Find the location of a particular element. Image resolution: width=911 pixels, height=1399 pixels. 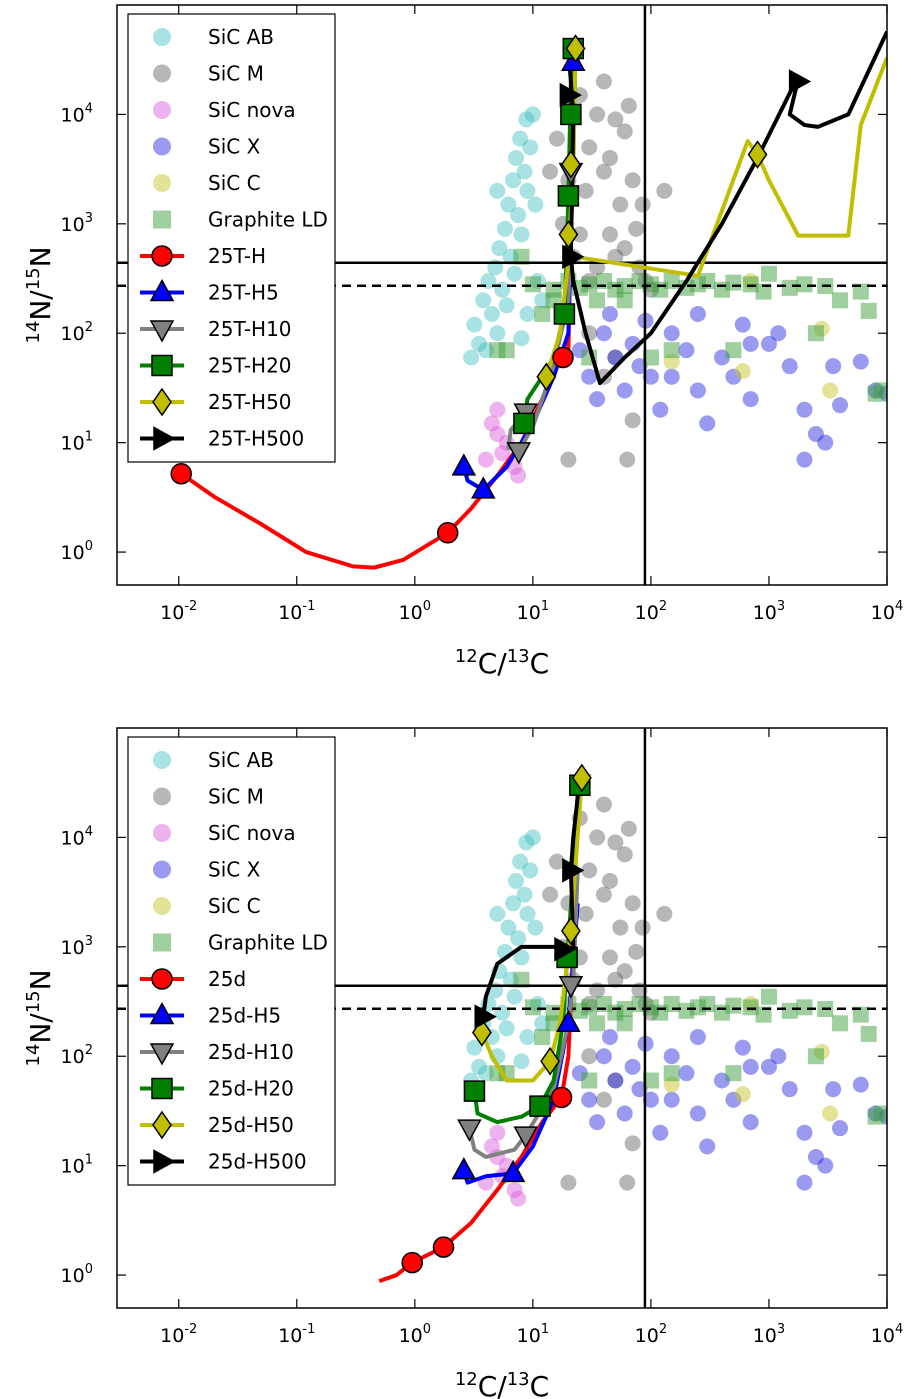

x-axis-label: 12C/13C is located at coordinates (502, 1384).